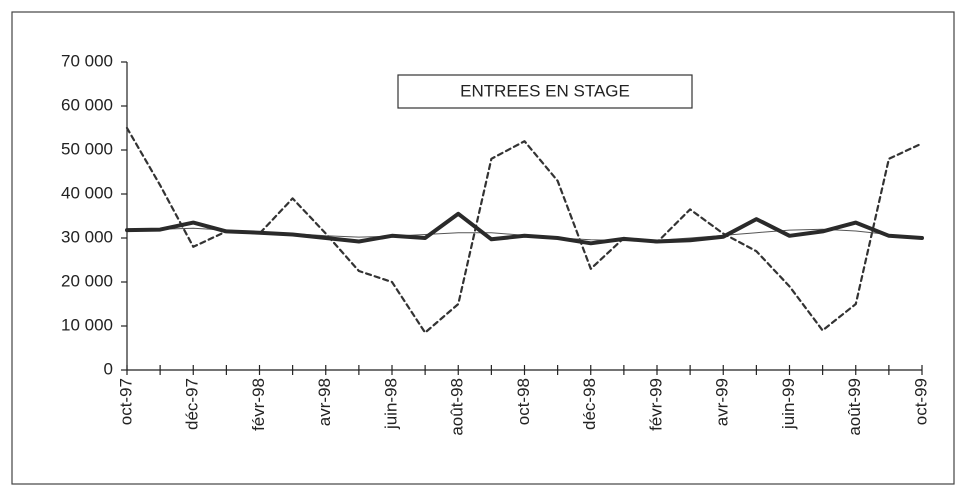 This screenshot has width=962, height=492. I want to click on y-tick-label: 0, so click(108, 368).